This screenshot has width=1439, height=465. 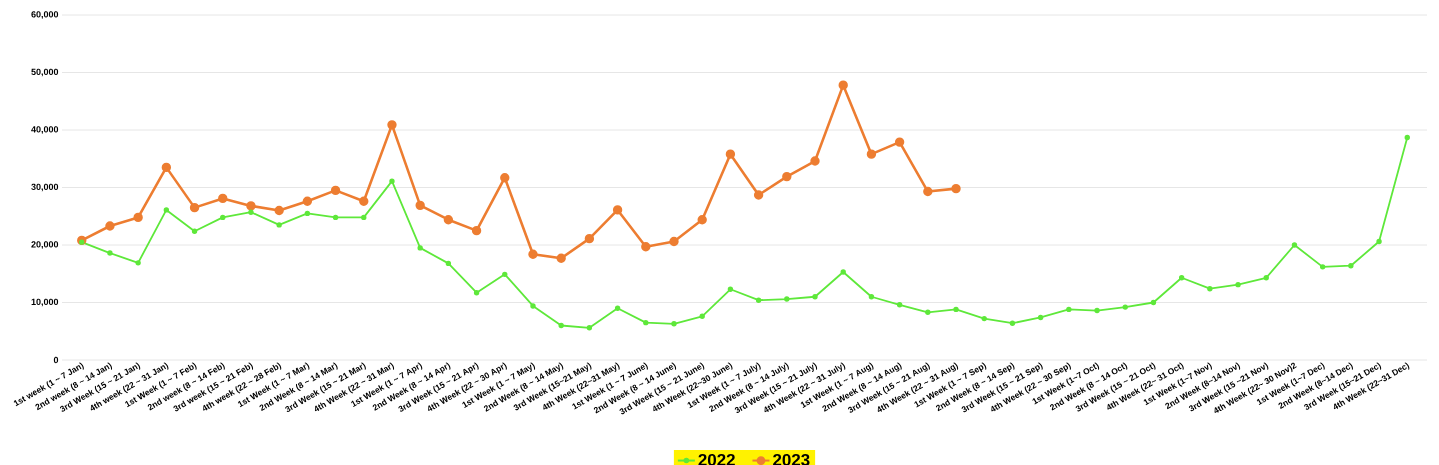 I want to click on y-tick-label: 0, so click(x=56, y=360).